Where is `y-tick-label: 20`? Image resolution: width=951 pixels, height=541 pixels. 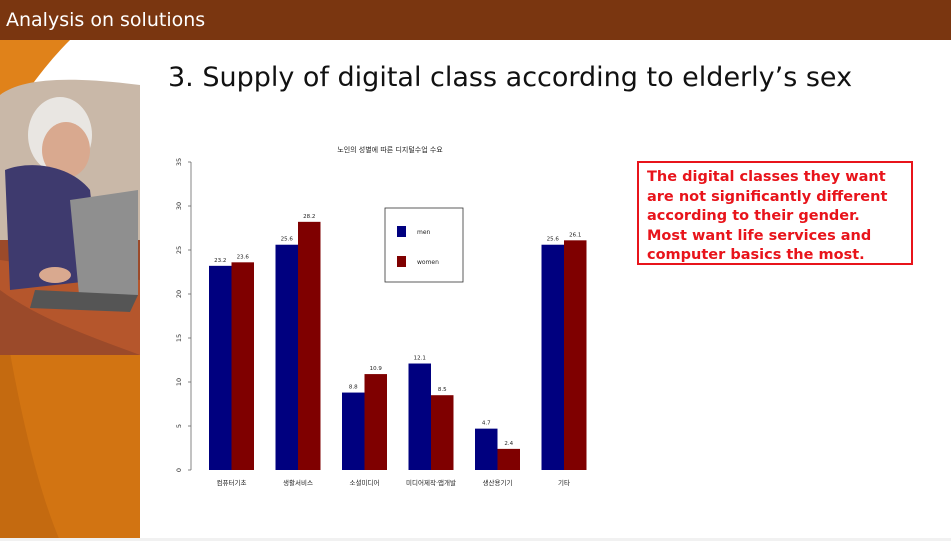 y-tick-label: 20 is located at coordinates (179, 294).